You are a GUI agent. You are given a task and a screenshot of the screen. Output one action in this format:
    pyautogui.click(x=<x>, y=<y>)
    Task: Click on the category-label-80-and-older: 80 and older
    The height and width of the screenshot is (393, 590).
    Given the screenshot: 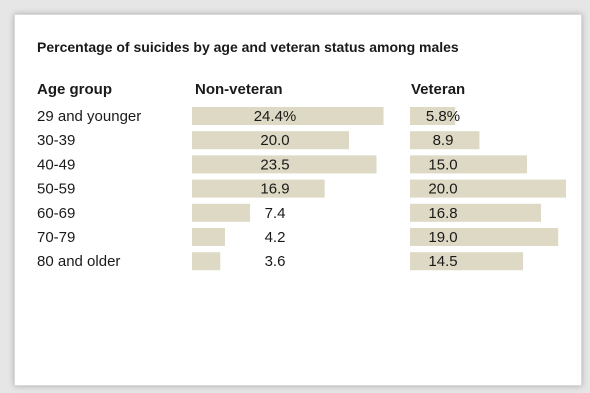 What is the action you would take?
    pyautogui.click(x=78, y=261)
    